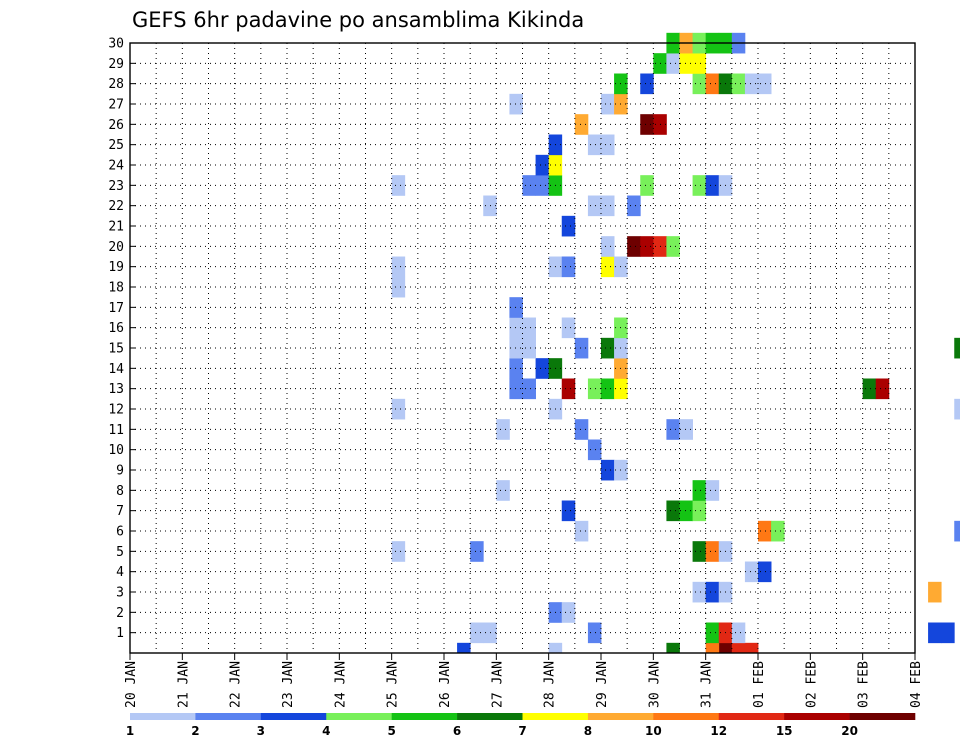  I want to click on x-tick-label: 30 JAN, so click(654, 684).